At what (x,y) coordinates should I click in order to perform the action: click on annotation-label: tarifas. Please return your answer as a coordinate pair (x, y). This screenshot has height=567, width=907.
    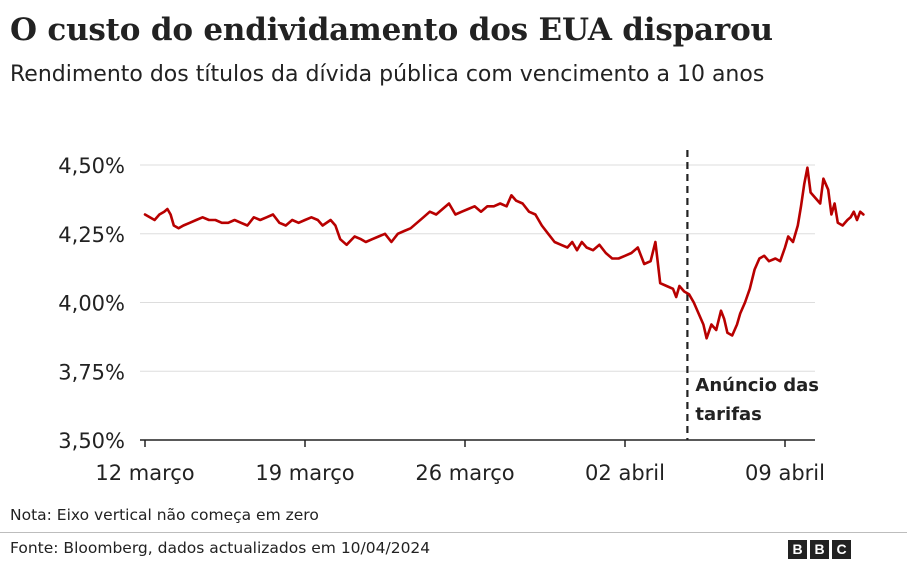
    Looking at the image, I should click on (728, 414).